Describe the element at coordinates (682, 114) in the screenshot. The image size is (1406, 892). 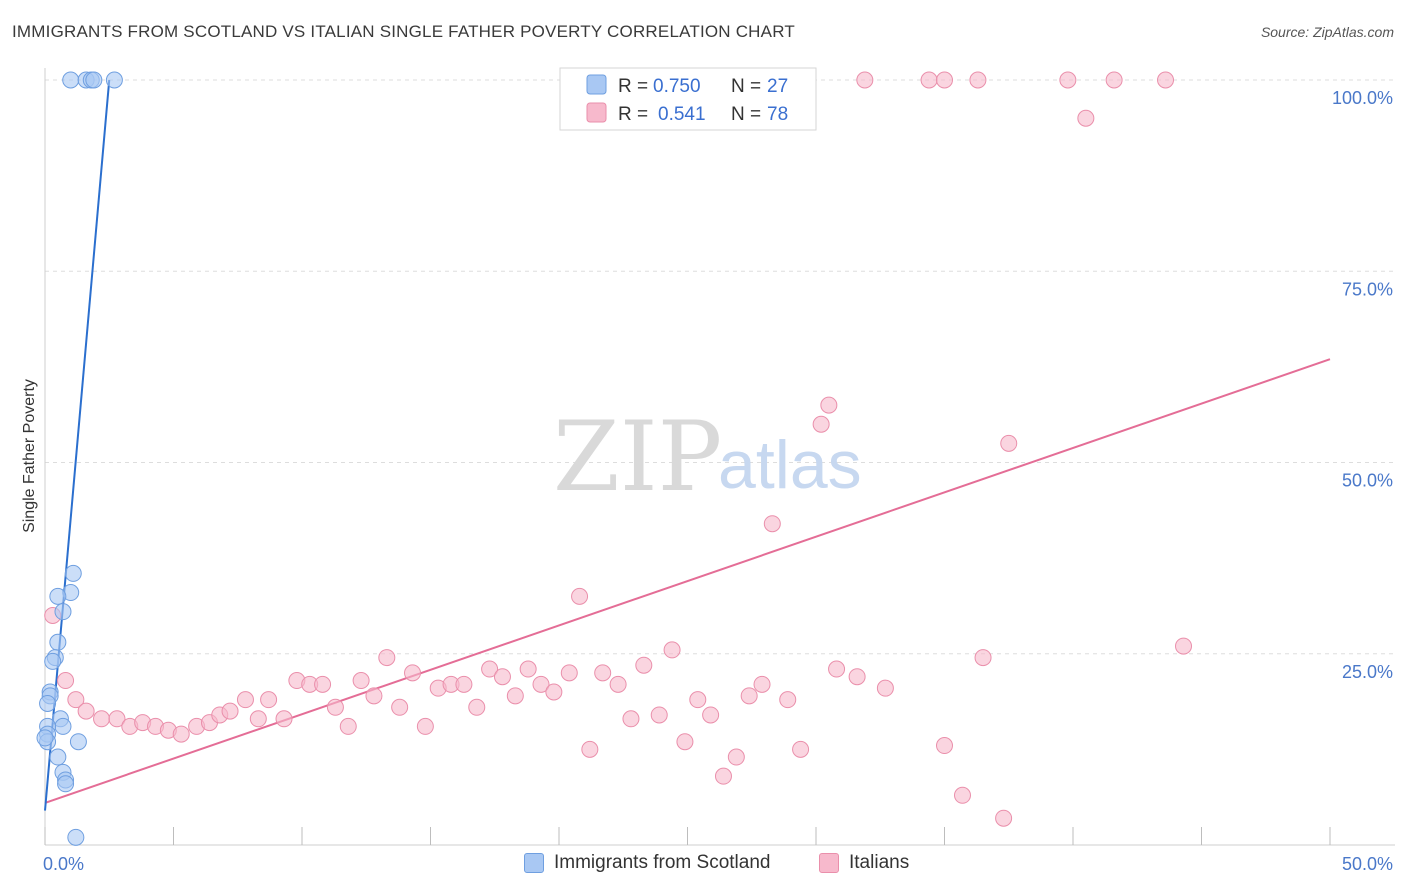
I see `legend-r-value-italians: 0.541` at that location.